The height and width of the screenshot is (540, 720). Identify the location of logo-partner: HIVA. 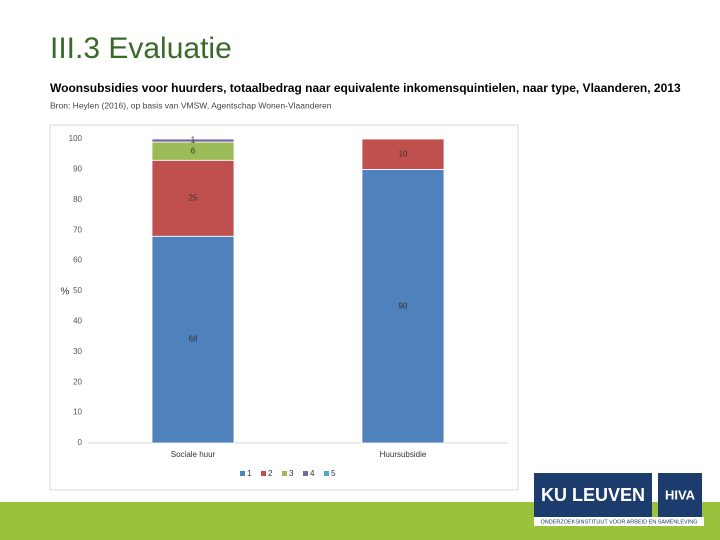
(680, 494).